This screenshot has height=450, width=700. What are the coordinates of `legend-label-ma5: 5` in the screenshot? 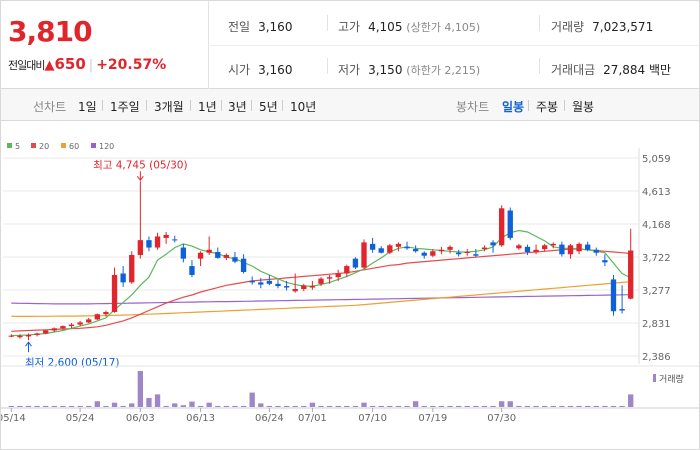 It's located at (17, 146).